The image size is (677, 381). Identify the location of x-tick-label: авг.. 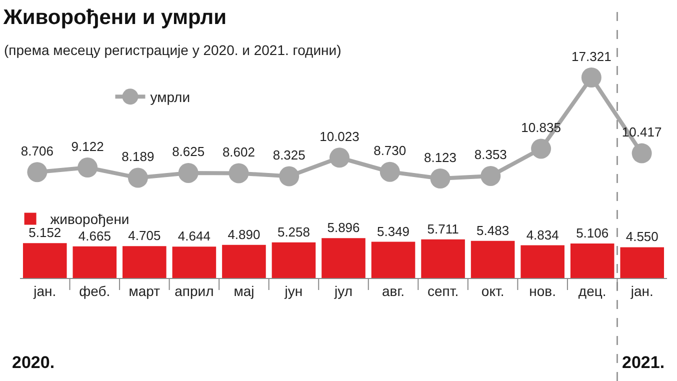
(393, 290).